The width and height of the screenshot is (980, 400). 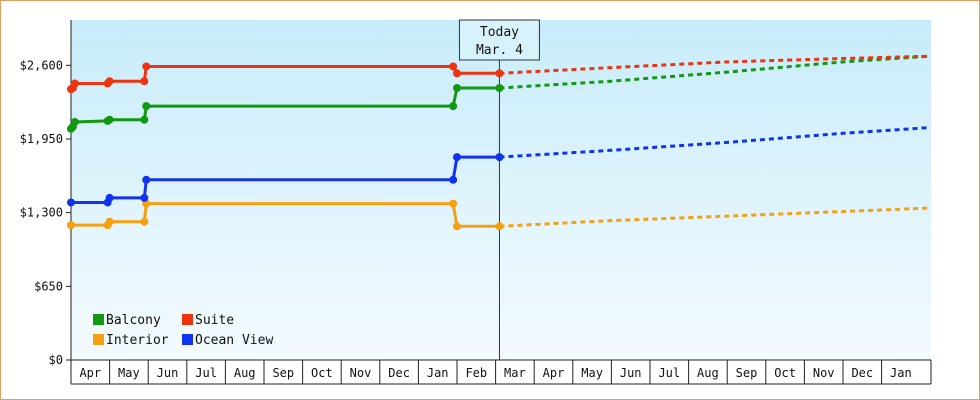 What do you see at coordinates (56, 360) in the screenshot?
I see `y-tick-label: $0` at bounding box center [56, 360].